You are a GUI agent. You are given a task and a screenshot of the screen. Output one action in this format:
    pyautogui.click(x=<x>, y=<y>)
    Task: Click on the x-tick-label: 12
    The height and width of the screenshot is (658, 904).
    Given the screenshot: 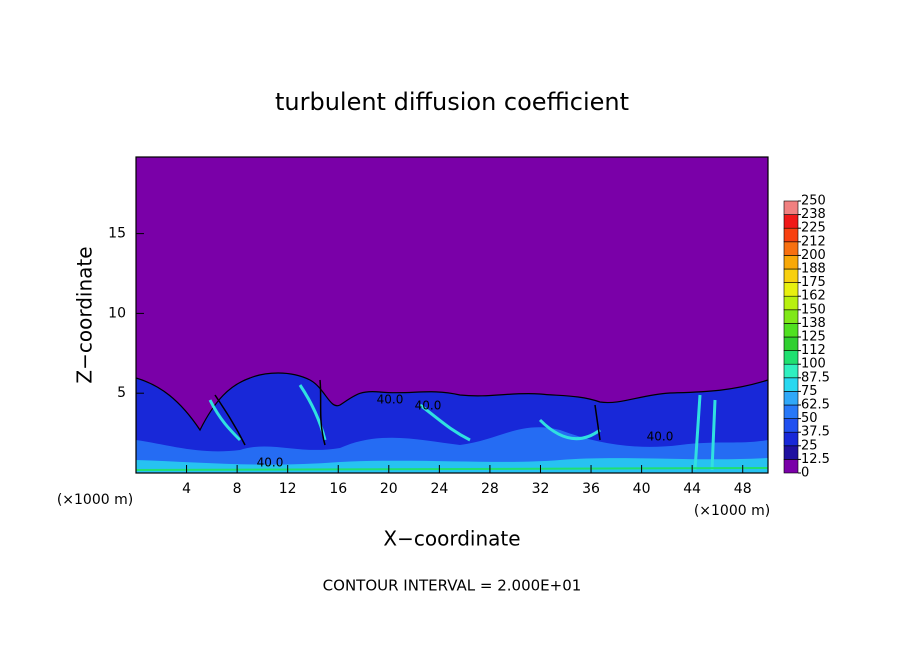 What is the action you would take?
    pyautogui.click(x=288, y=489)
    